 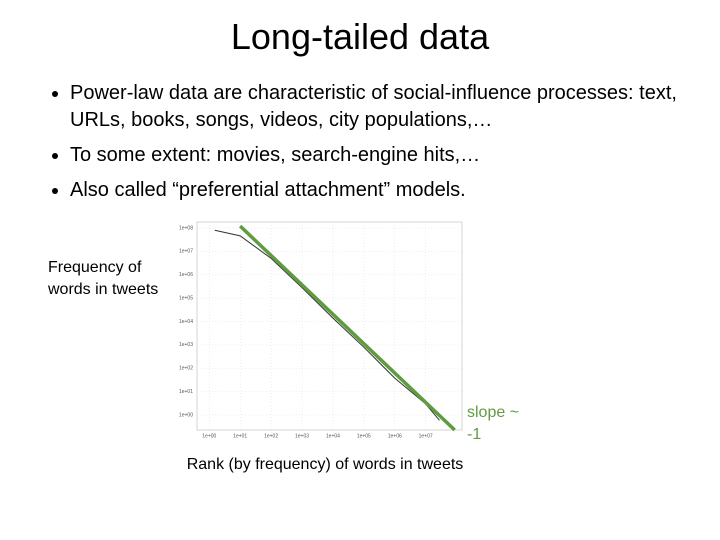 What do you see at coordinates (186, 415) in the screenshot?
I see `y-tick-label: 1e+00` at bounding box center [186, 415].